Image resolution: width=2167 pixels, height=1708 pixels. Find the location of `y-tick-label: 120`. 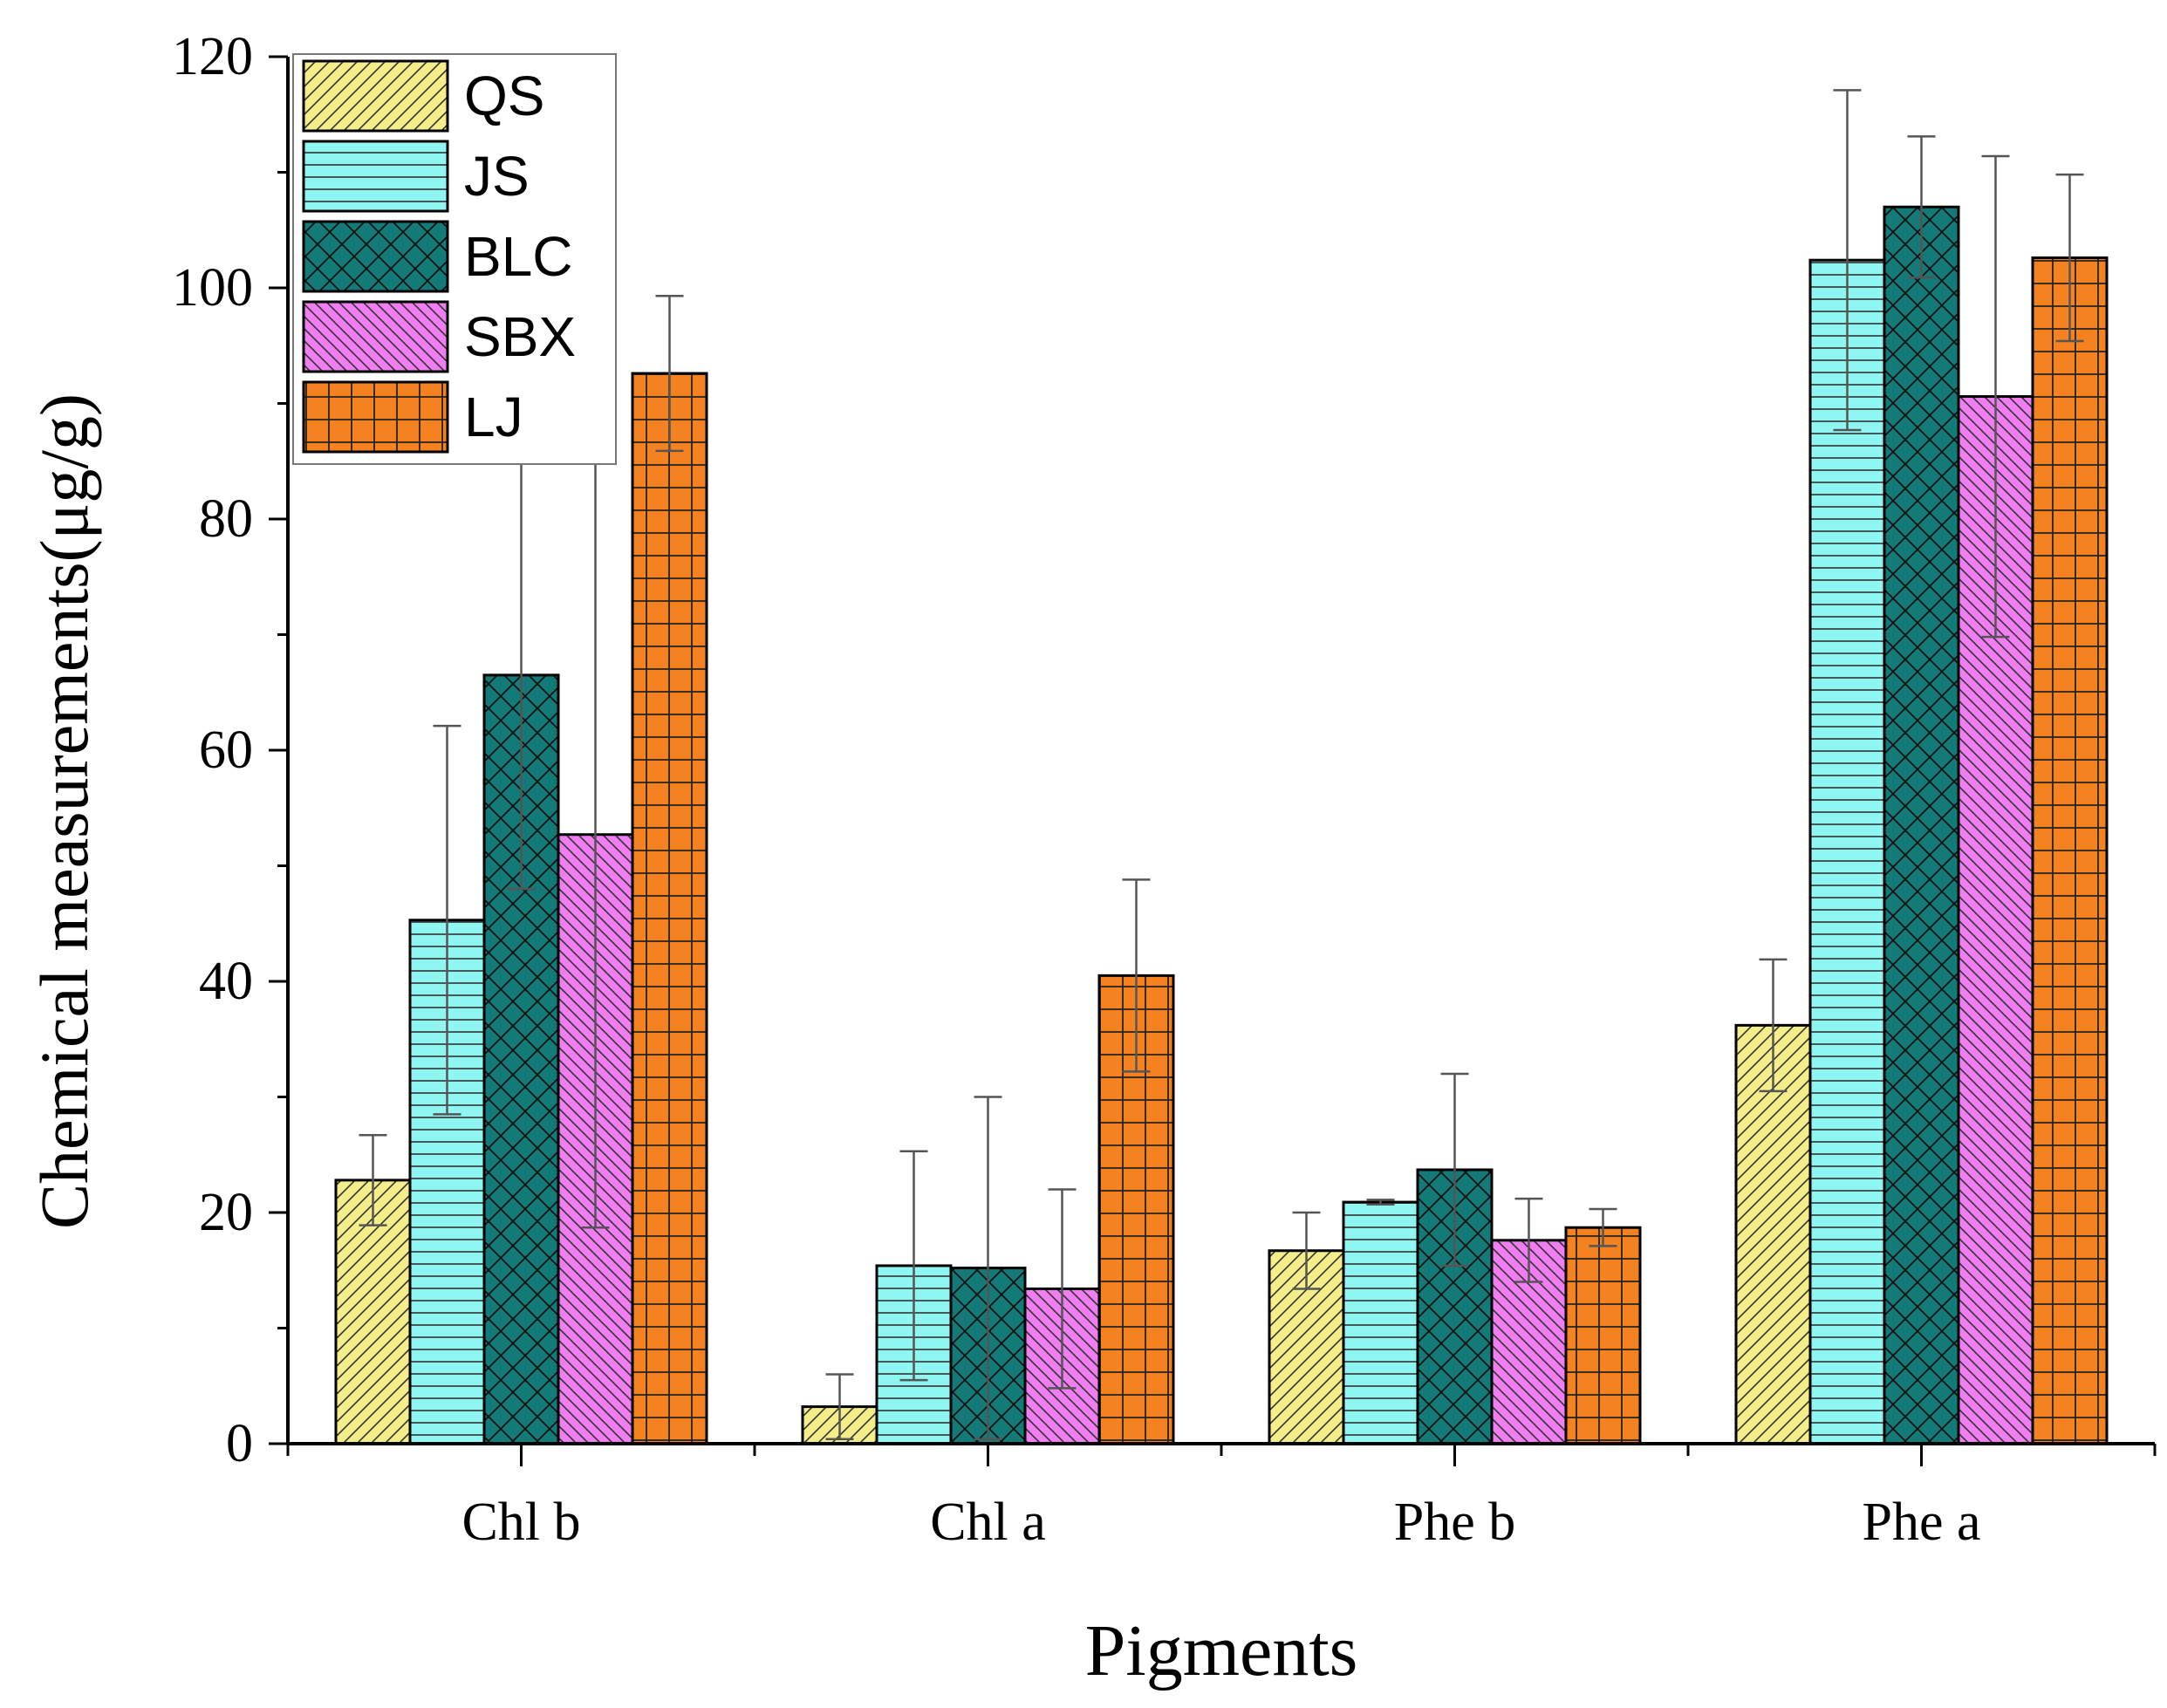

y-tick-label: 120 is located at coordinates (212, 56).